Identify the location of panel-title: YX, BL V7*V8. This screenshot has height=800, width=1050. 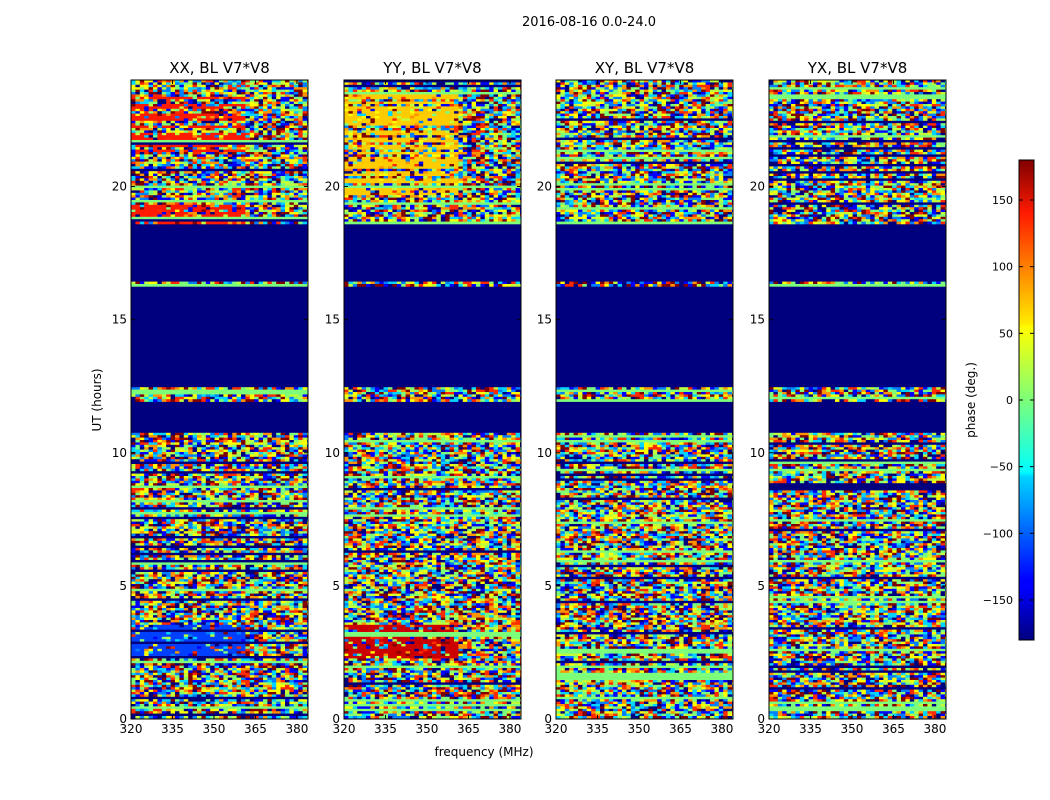
(857, 68).